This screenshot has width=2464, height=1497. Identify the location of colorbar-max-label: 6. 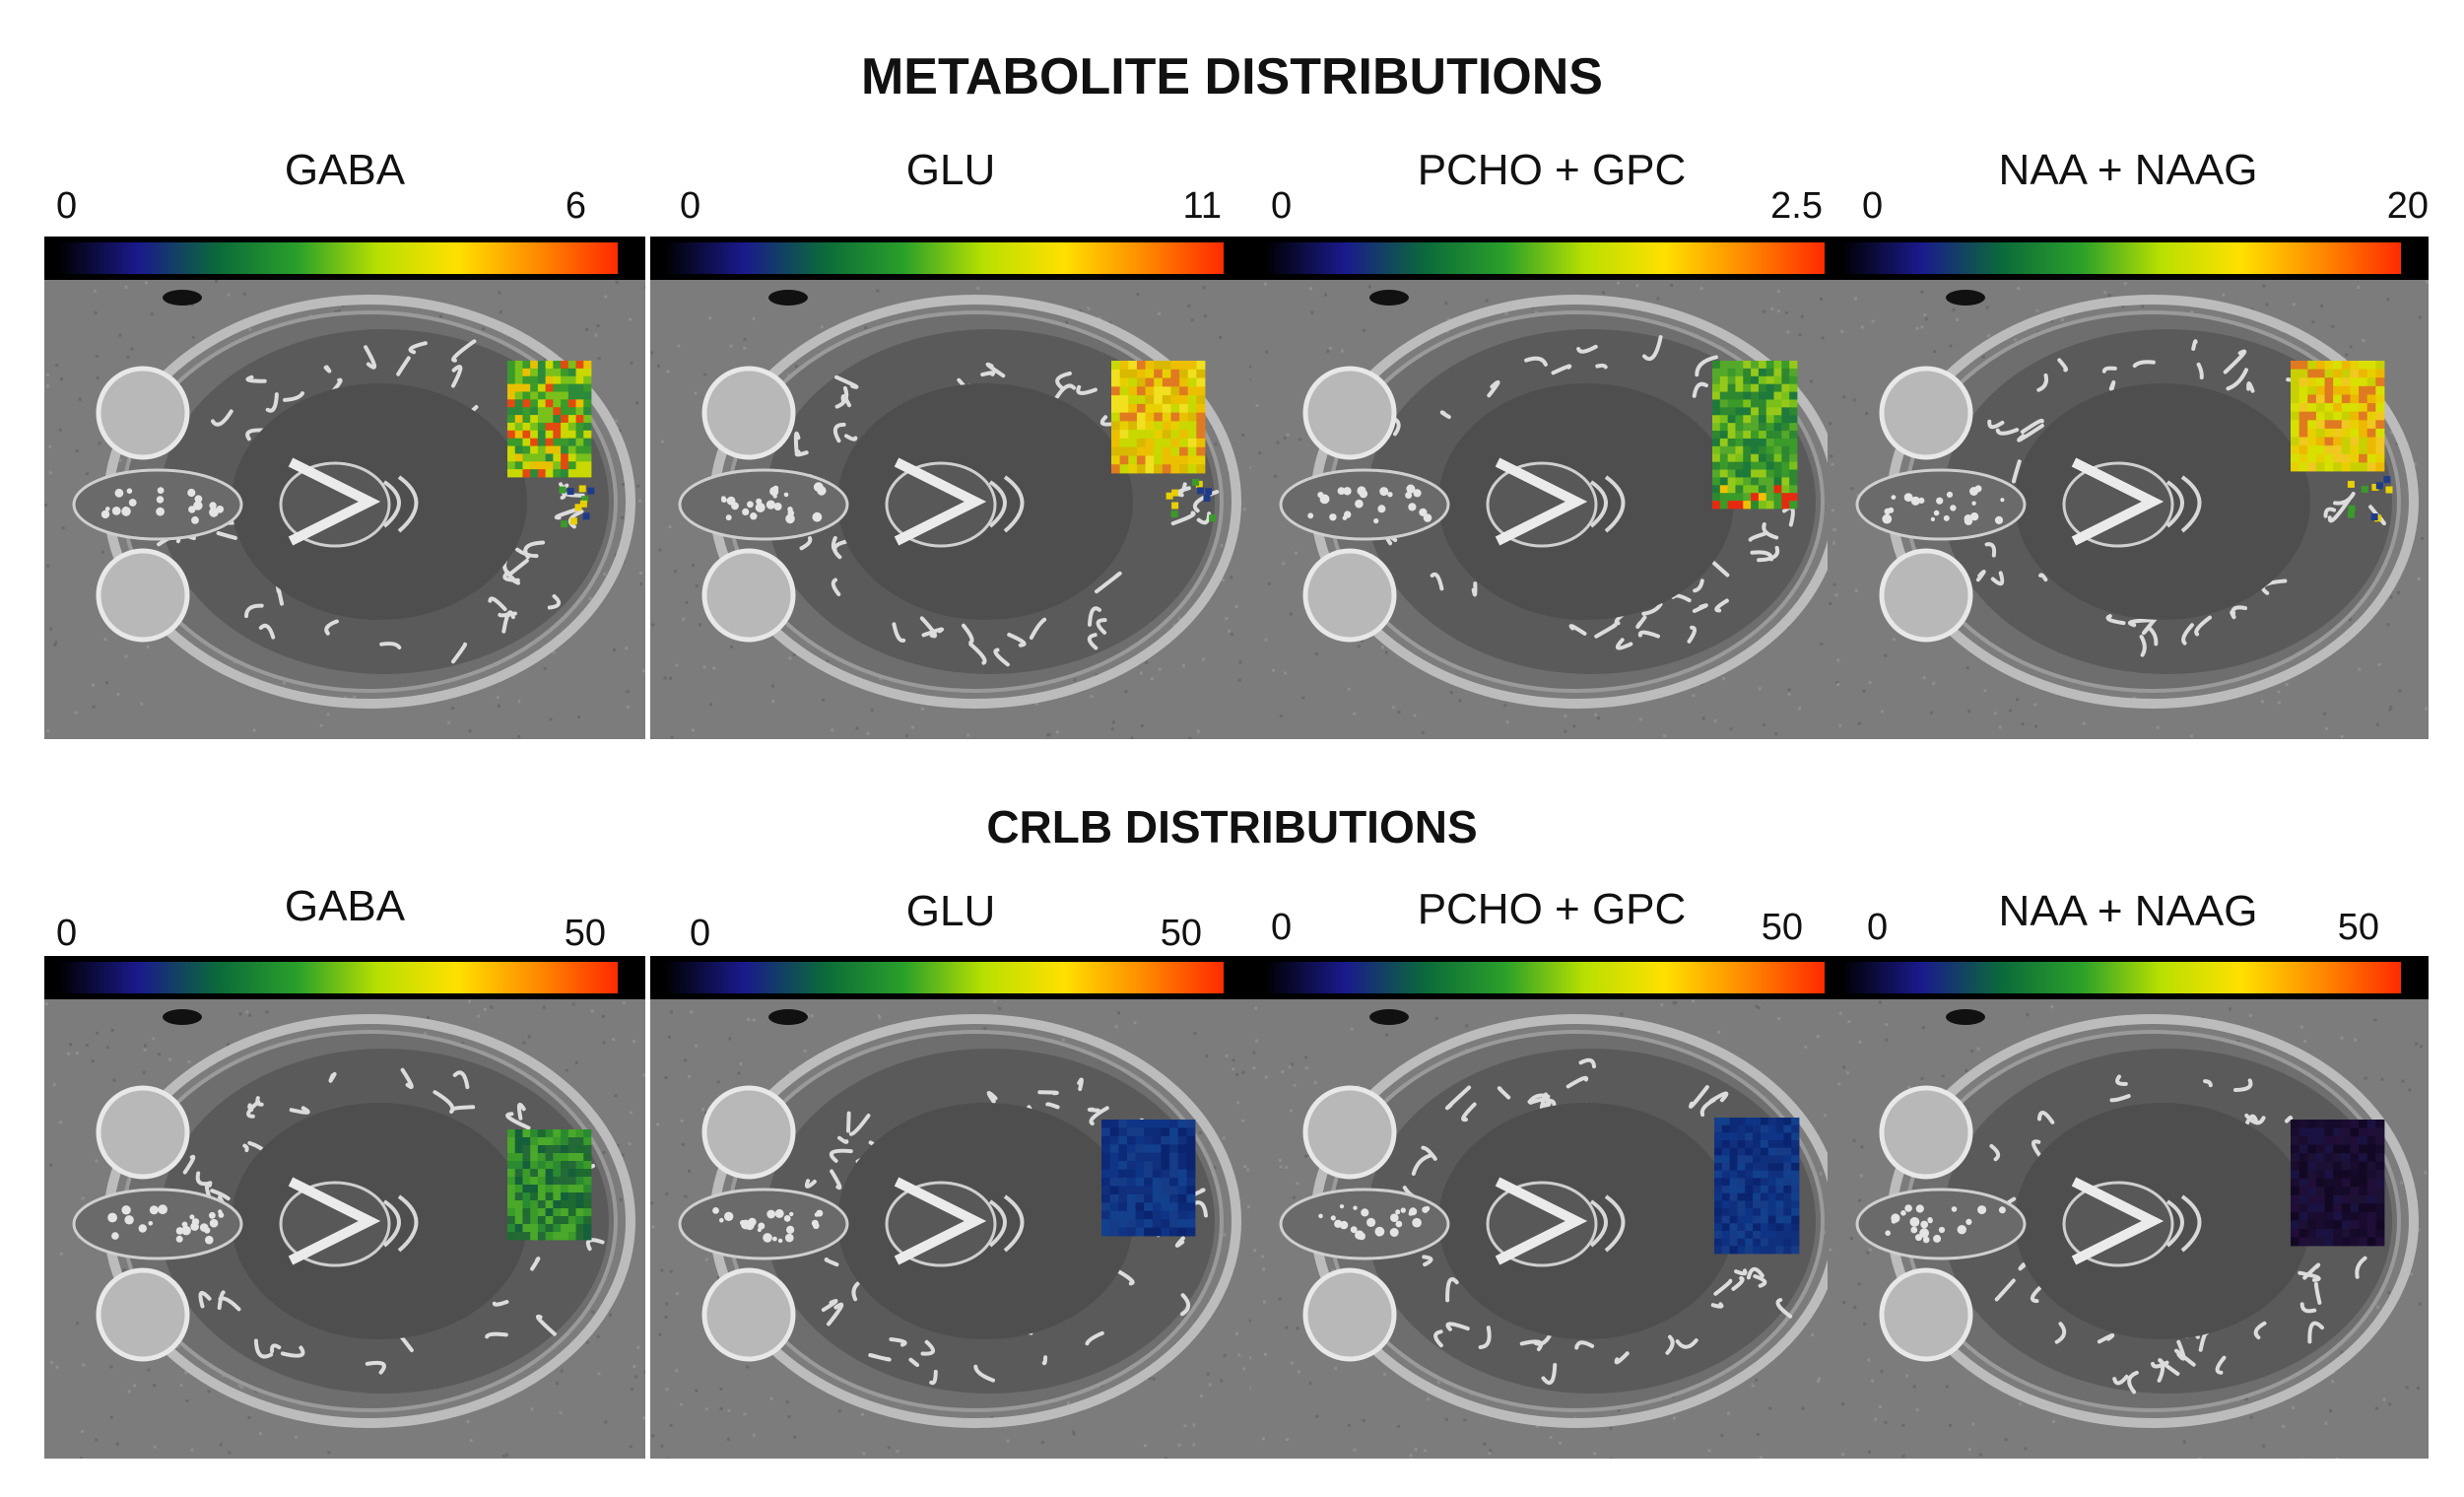
(575, 206).